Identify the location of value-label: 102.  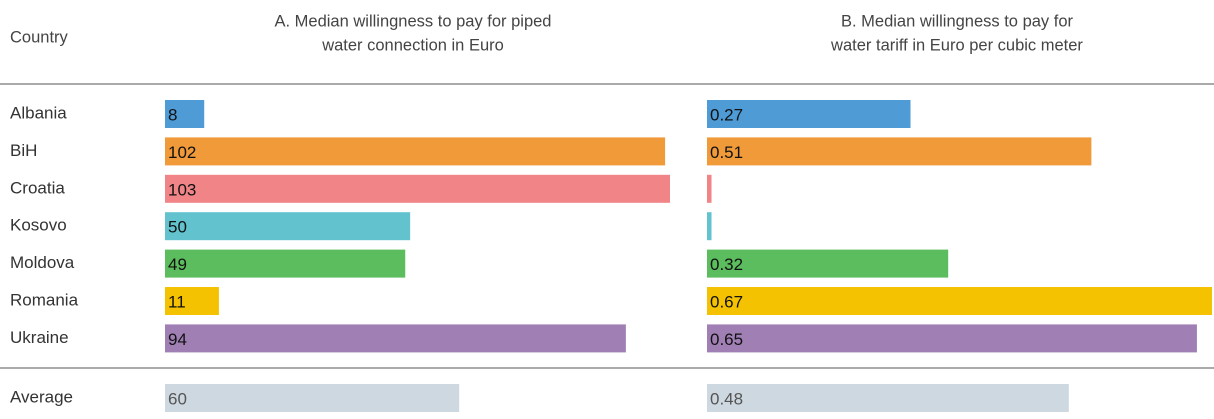
(182, 152).